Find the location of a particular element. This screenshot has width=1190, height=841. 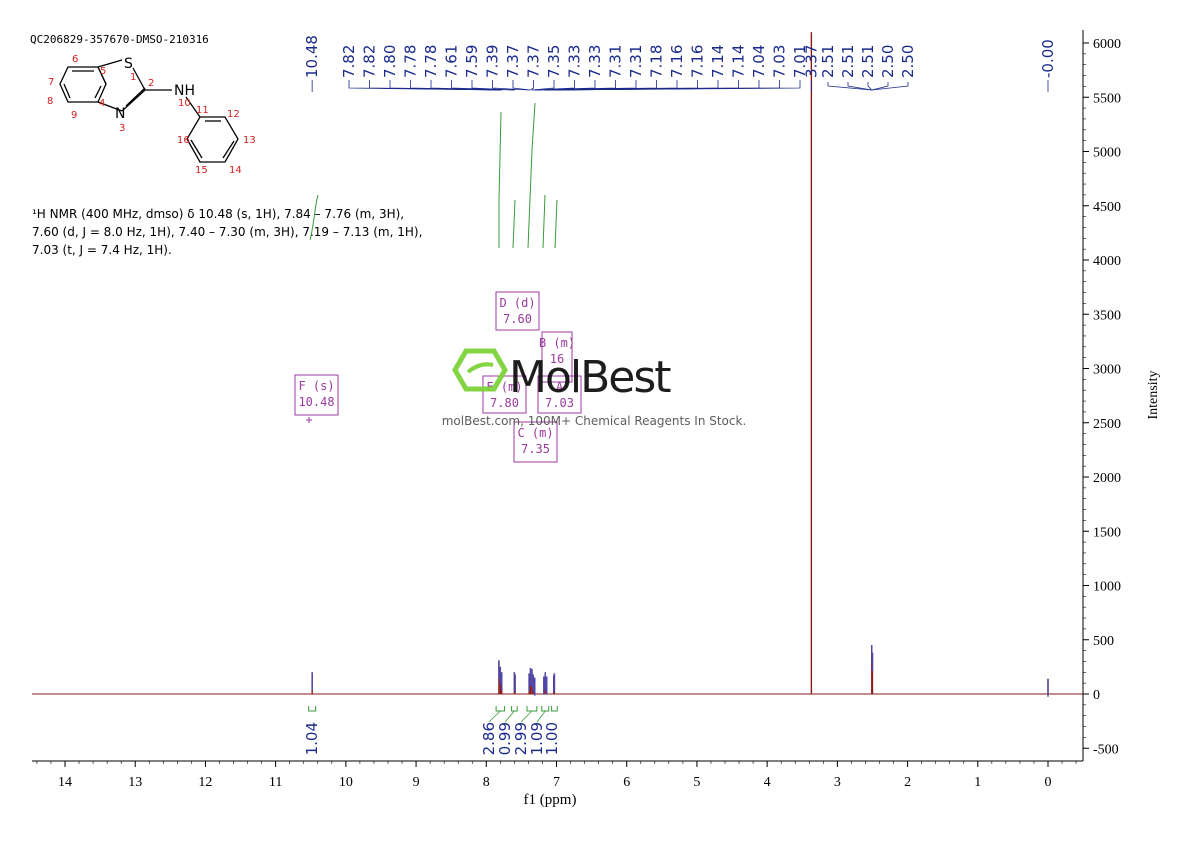

integral-label: 1.04 is located at coordinates (312, 738).